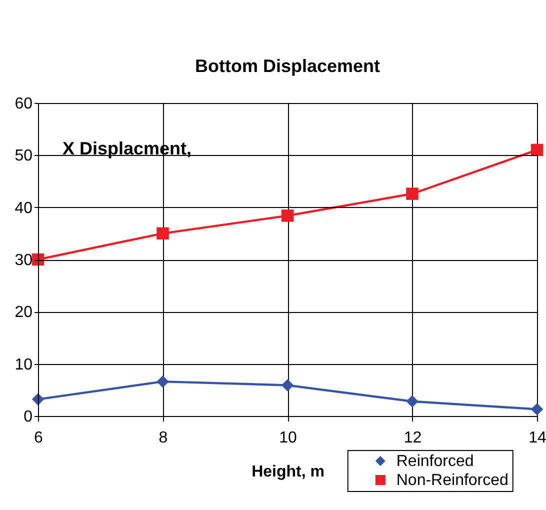  Describe the element at coordinates (435, 461) in the screenshot. I see `legend-label: Reinforced` at that location.